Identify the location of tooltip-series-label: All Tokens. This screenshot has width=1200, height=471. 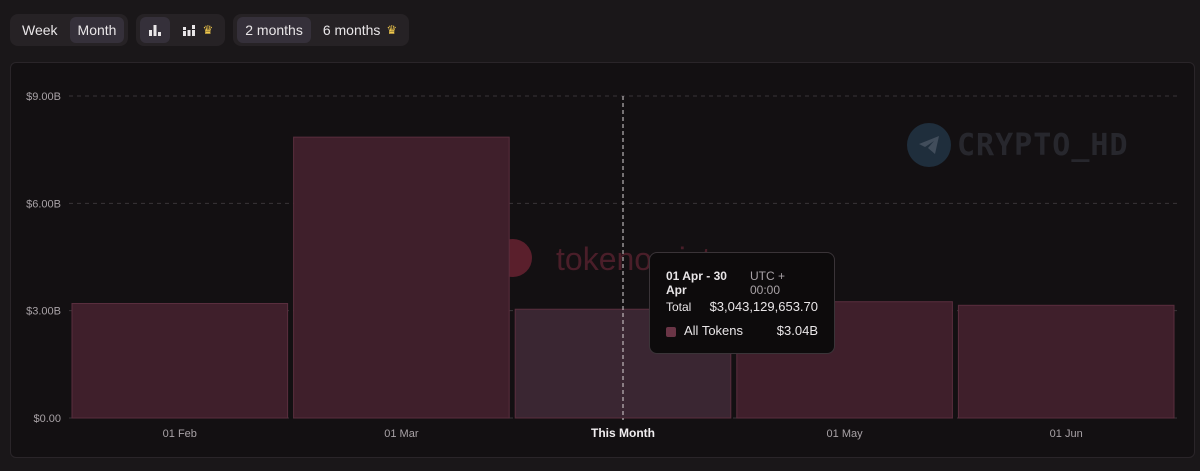
(714, 330).